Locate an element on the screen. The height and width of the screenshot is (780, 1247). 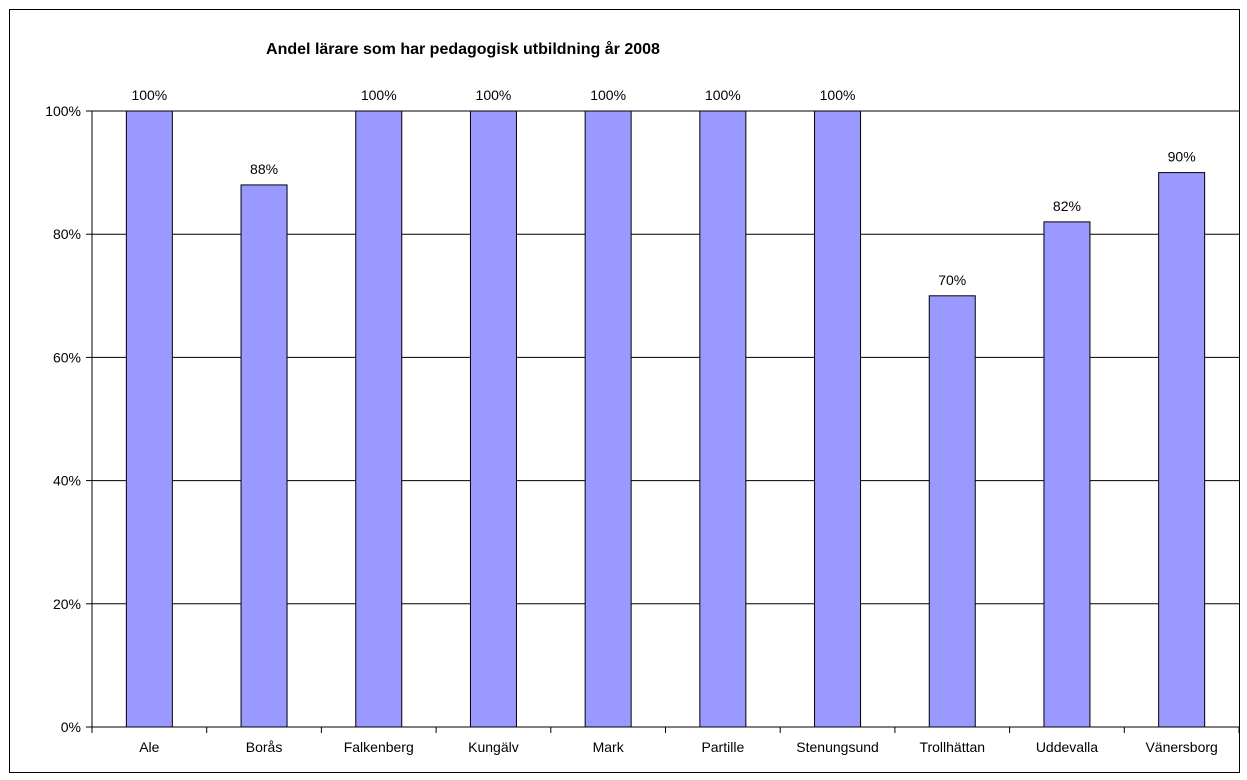
data-label: 82% is located at coordinates (1067, 206).